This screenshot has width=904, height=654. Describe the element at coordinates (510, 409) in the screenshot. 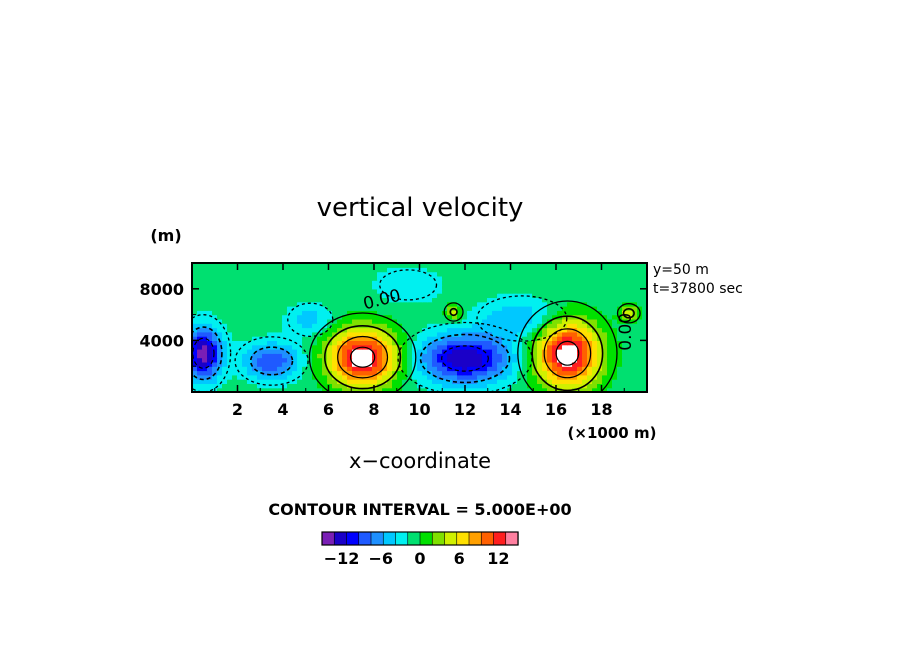

I see `x-tick-label: 14` at that location.